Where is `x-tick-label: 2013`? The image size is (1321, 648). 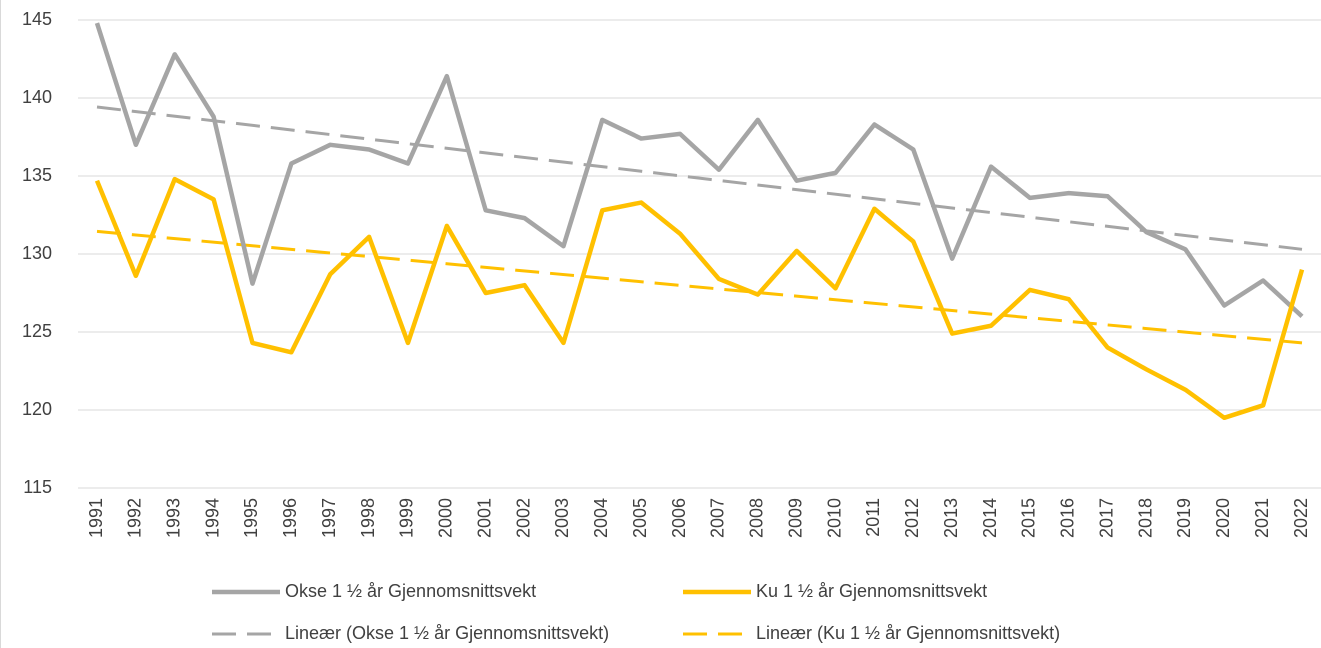 x-tick-label: 2013 is located at coordinates (951, 518).